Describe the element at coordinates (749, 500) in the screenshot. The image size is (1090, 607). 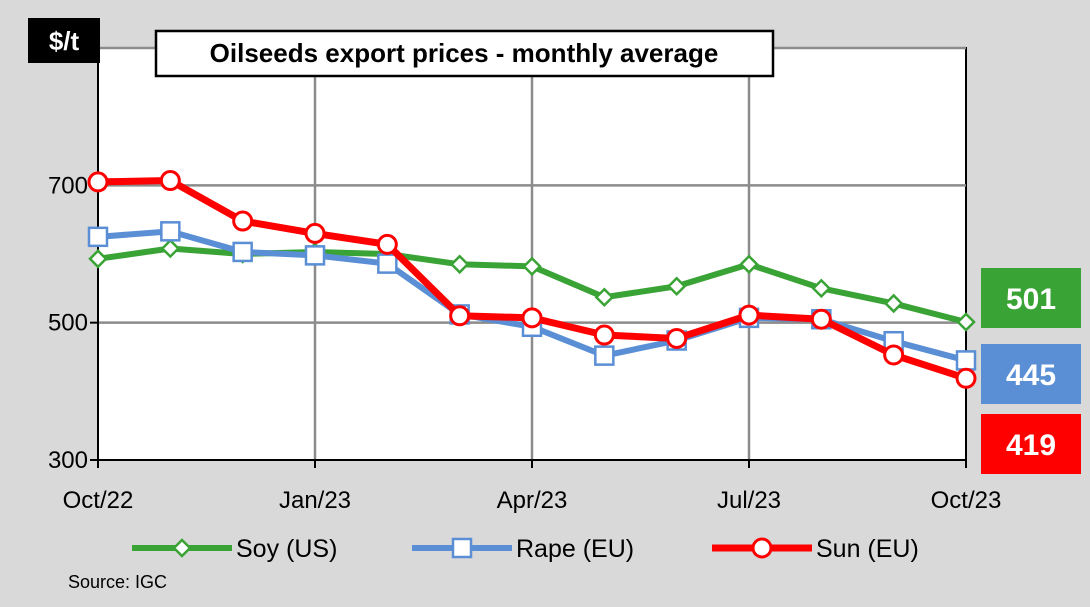
I see `x-tick-label: Jul/23` at that location.